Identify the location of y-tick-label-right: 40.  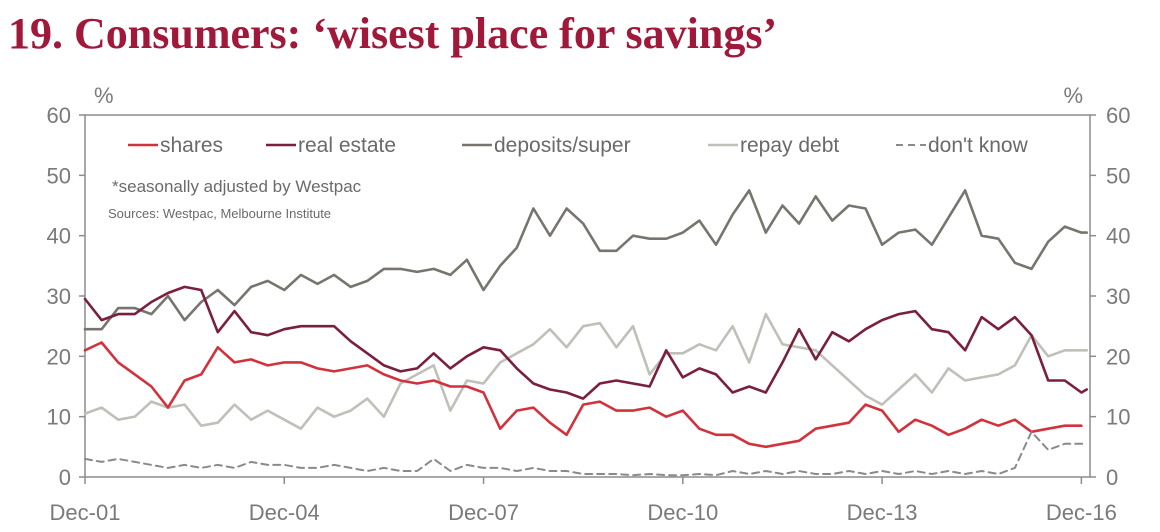
(1118, 236).